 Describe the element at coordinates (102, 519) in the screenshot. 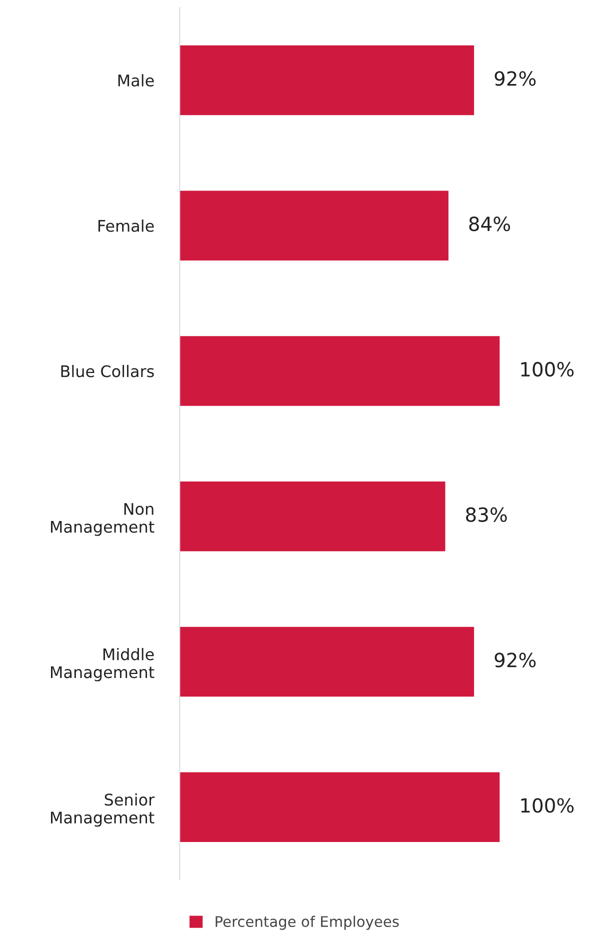

I see `y-tick-label: Non Management` at that location.